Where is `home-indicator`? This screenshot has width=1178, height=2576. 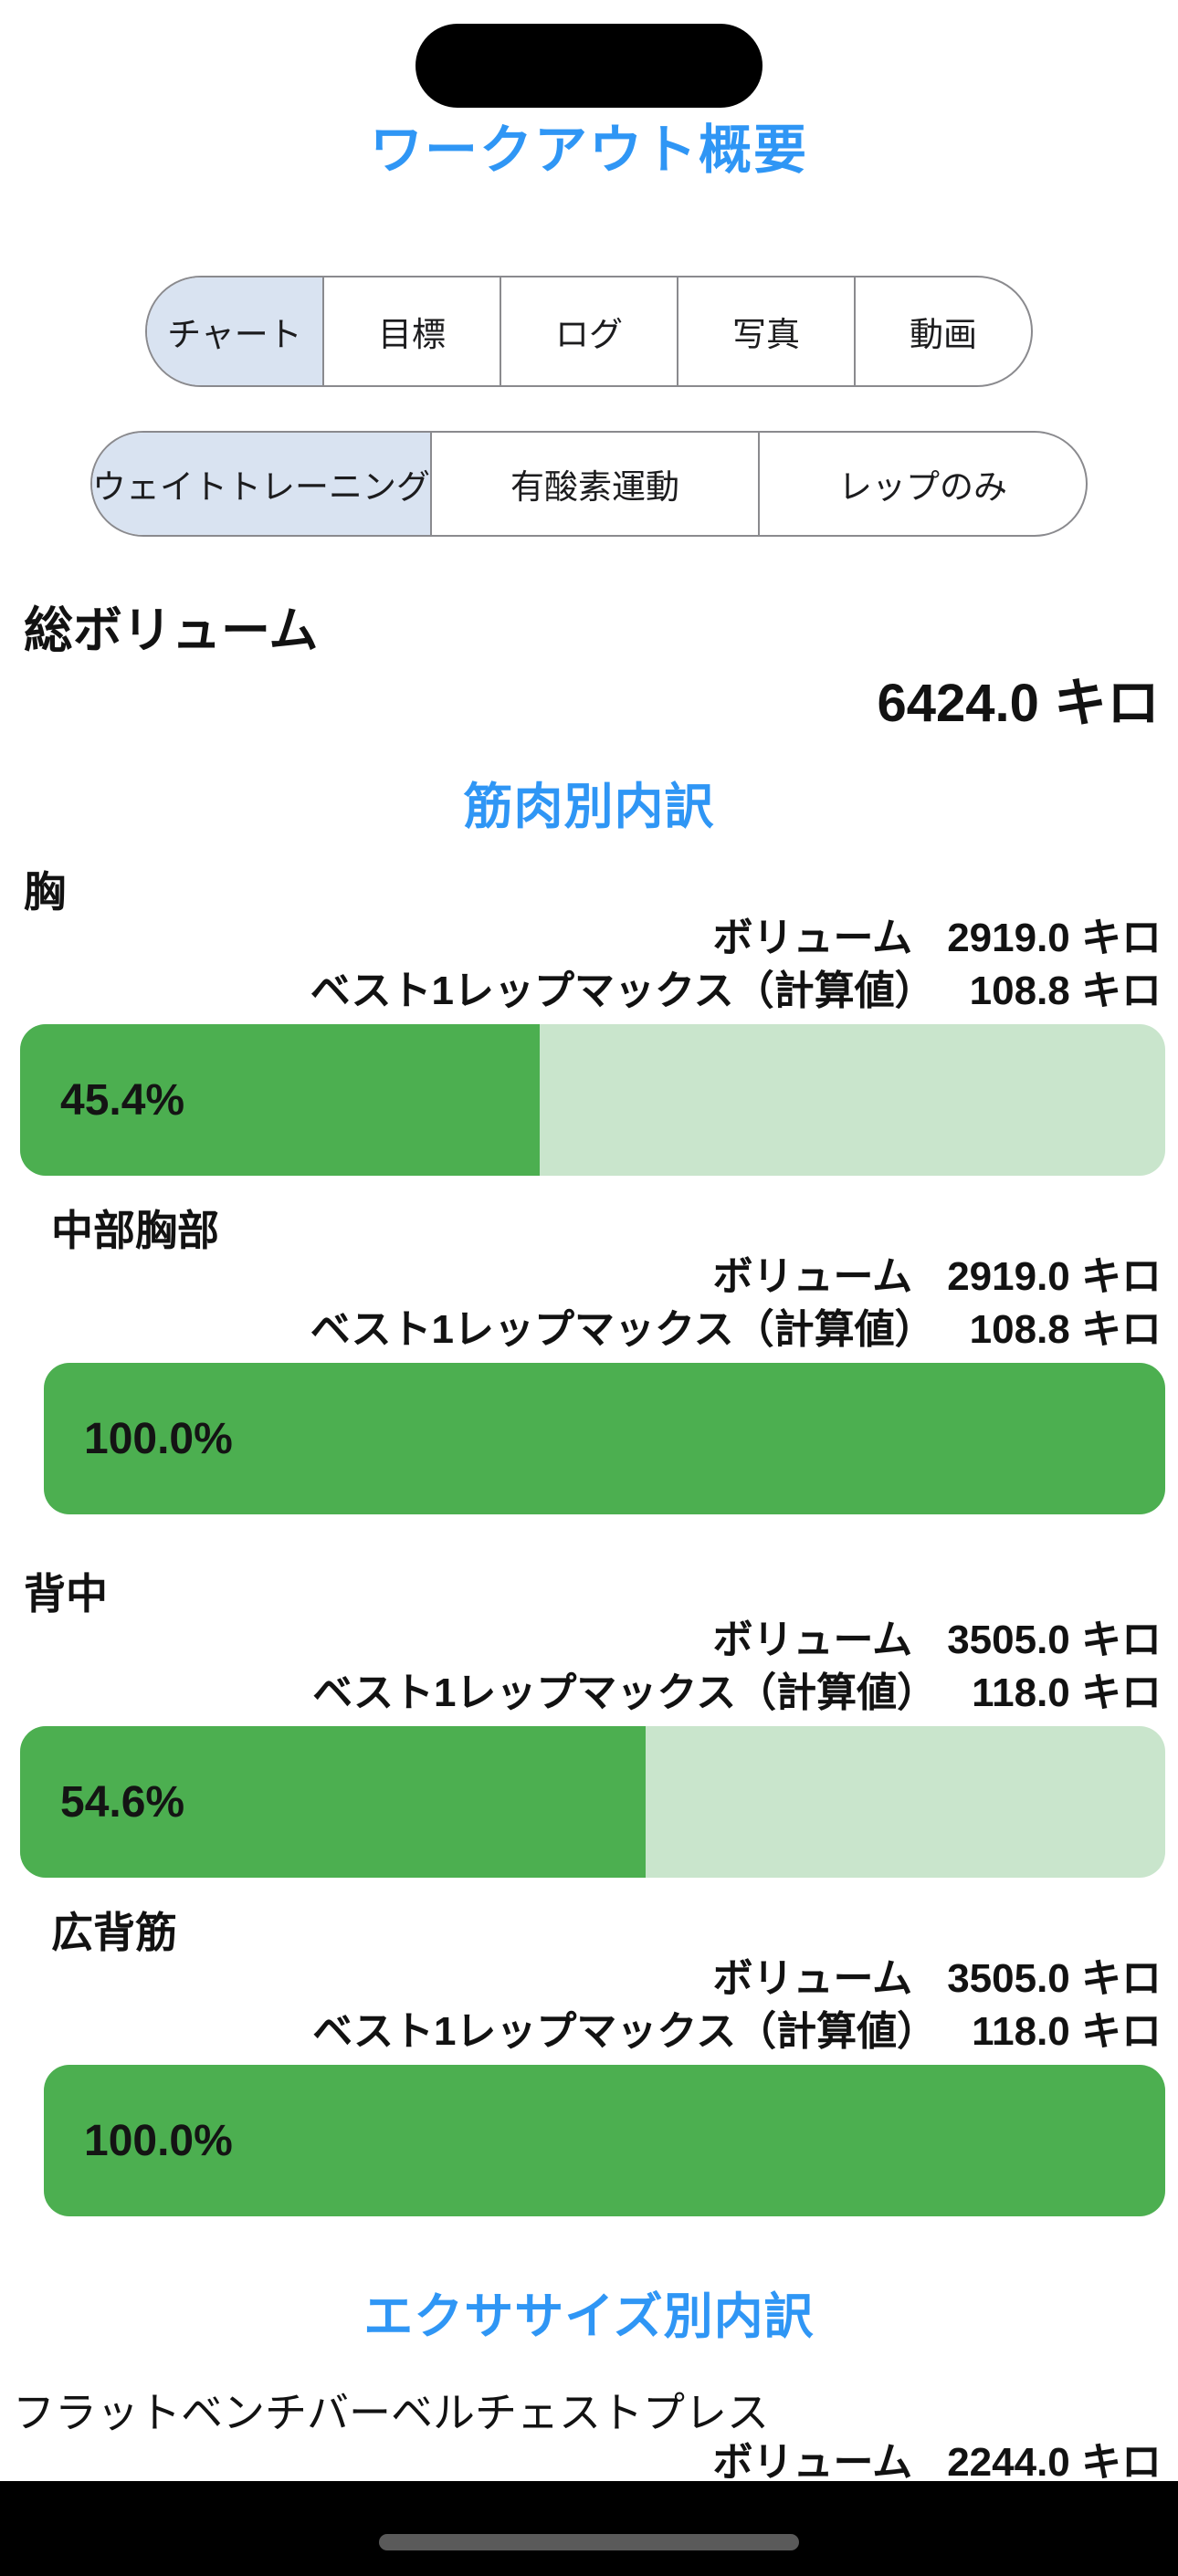 home-indicator is located at coordinates (589, 2542).